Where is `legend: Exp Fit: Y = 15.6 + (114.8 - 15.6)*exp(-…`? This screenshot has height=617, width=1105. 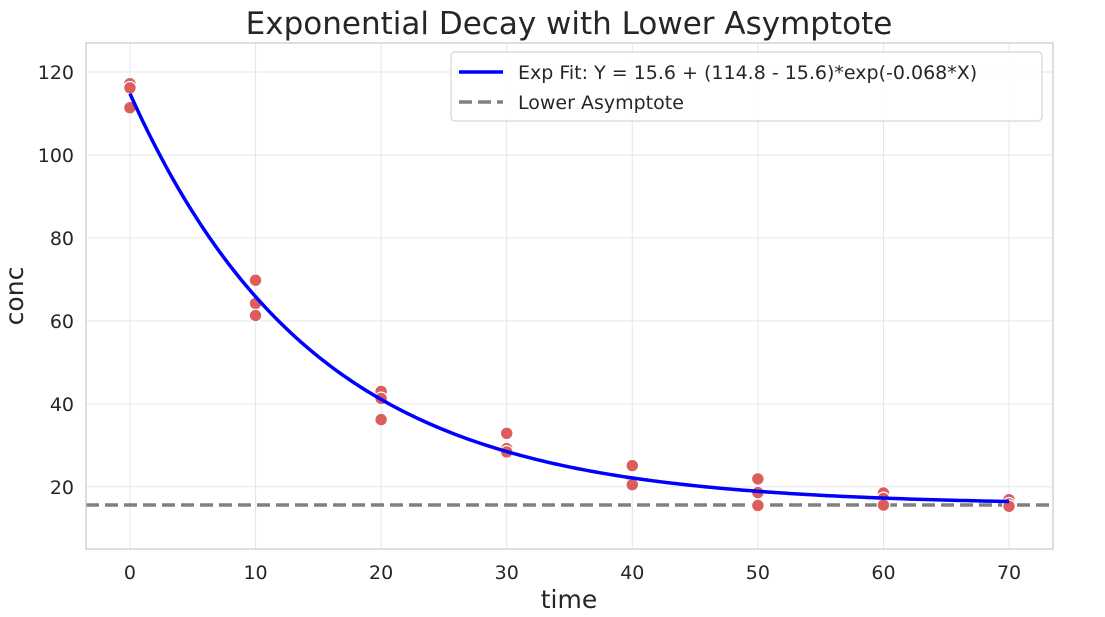
legend: Exp Fit: Y = 15.6 + (114.8 - 15.6)*exp(-… is located at coordinates (746, 86).